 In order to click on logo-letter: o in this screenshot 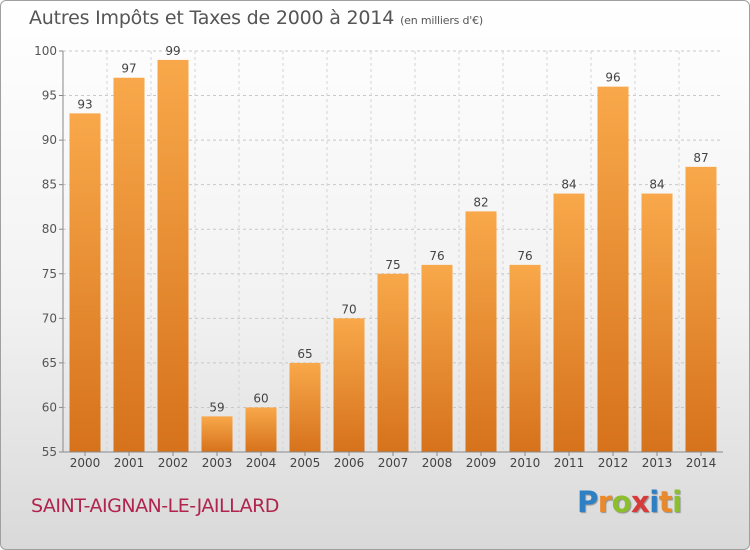, I will do `click(621, 502)`.